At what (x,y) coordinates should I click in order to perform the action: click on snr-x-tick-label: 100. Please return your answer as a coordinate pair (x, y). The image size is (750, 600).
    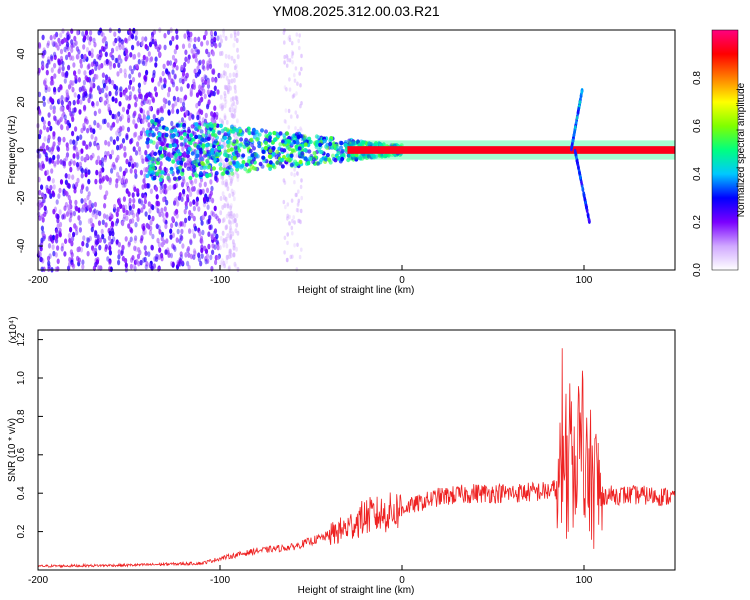
    Looking at the image, I should click on (584, 580).